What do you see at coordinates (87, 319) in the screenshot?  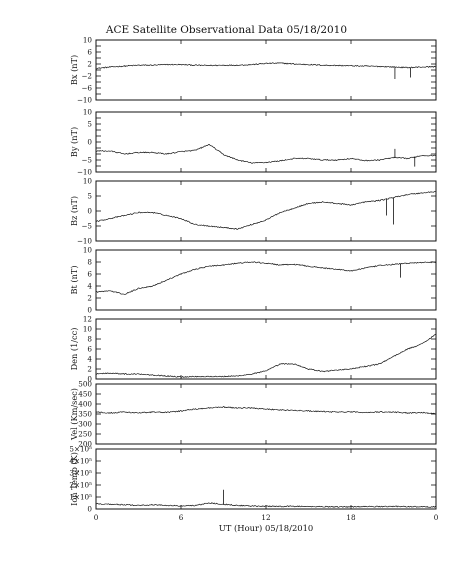 I see `ytick-label-den-6: 12` at bounding box center [87, 319].